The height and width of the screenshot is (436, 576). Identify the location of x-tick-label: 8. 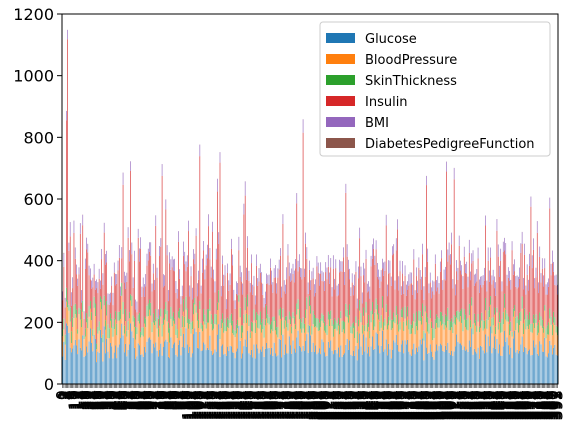
(72, 395).